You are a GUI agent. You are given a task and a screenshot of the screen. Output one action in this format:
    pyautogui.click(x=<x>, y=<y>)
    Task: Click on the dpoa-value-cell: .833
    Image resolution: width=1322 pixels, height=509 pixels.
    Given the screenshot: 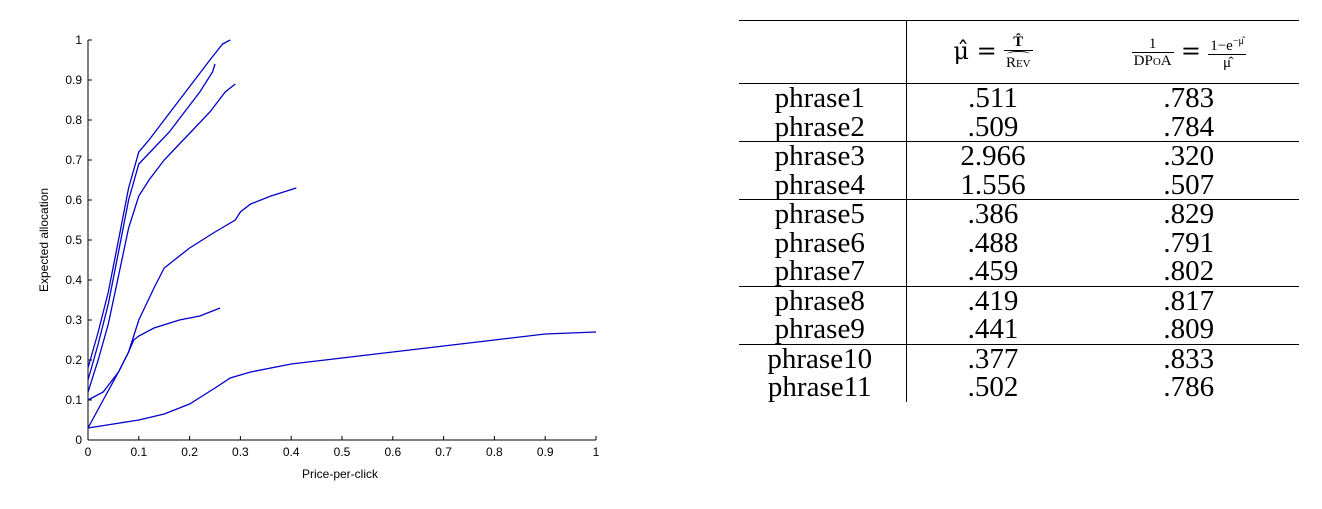 What is the action you would take?
    pyautogui.click(x=1188, y=358)
    